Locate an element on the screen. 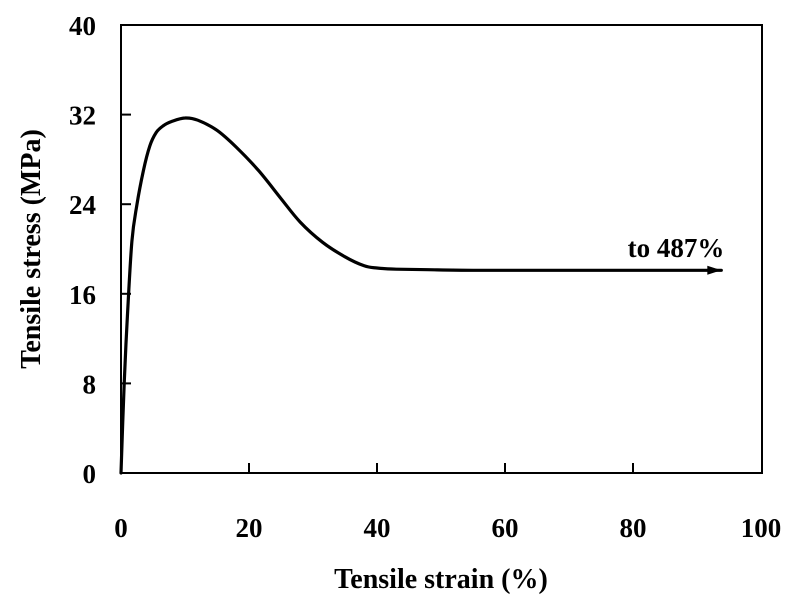 This screenshot has width=792, height=616. y-tick-label: 24 is located at coordinates (82, 205).